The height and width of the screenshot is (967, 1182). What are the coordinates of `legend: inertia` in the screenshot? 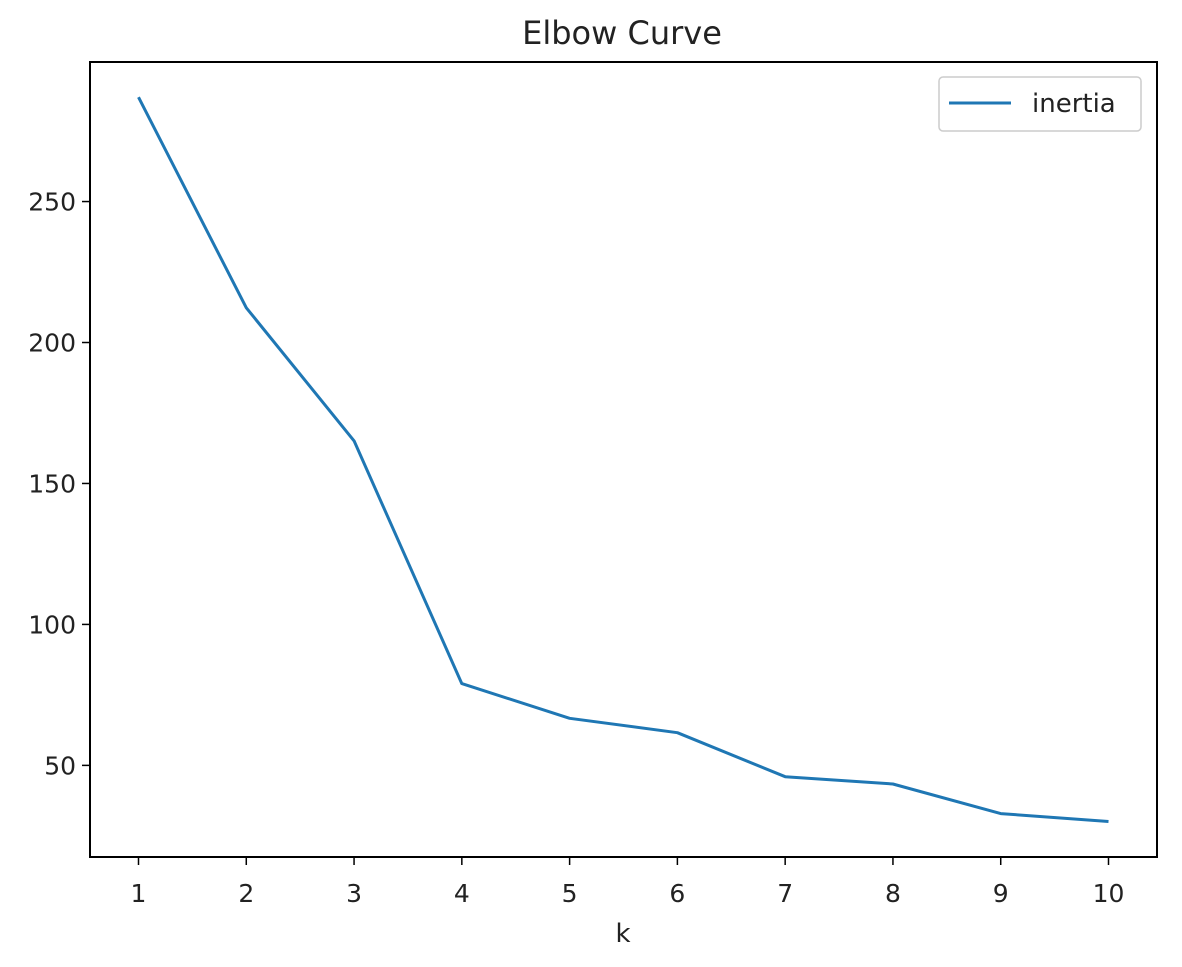 It's located at (1040, 104).